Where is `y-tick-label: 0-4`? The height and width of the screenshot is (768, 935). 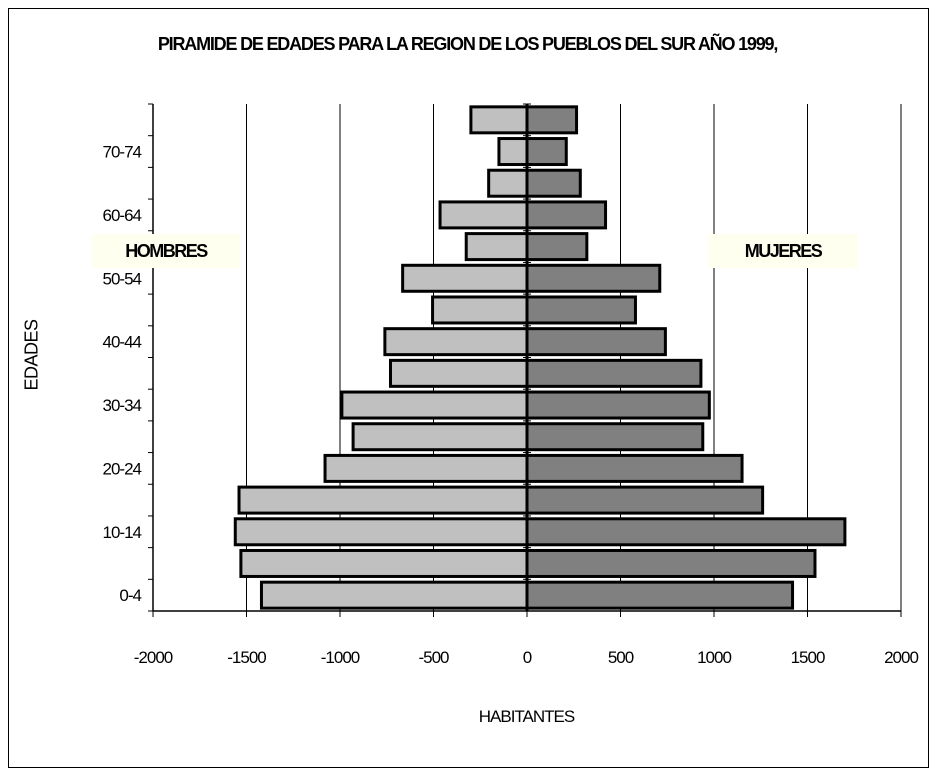
y-tick-label: 0-4 is located at coordinates (130, 595).